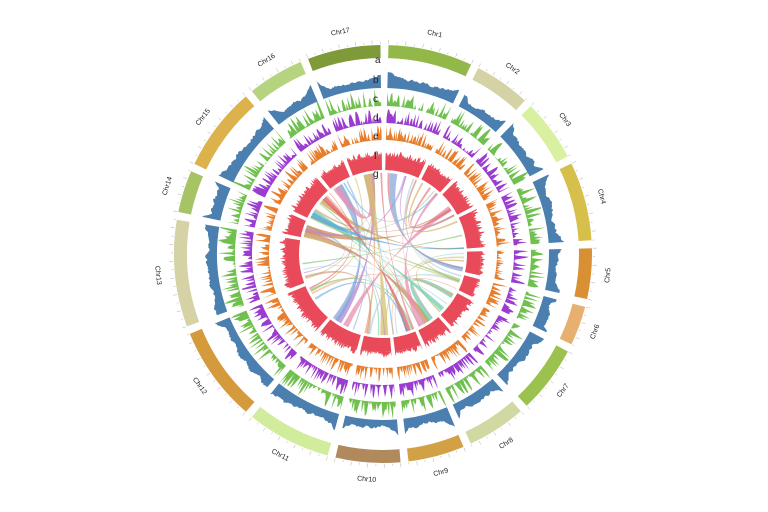 Image resolution: width=768 pixels, height=512 pixels. Describe the element at coordinates (563, 391) in the screenshot. I see `chromosome-label-chr7: Chr7` at that location.